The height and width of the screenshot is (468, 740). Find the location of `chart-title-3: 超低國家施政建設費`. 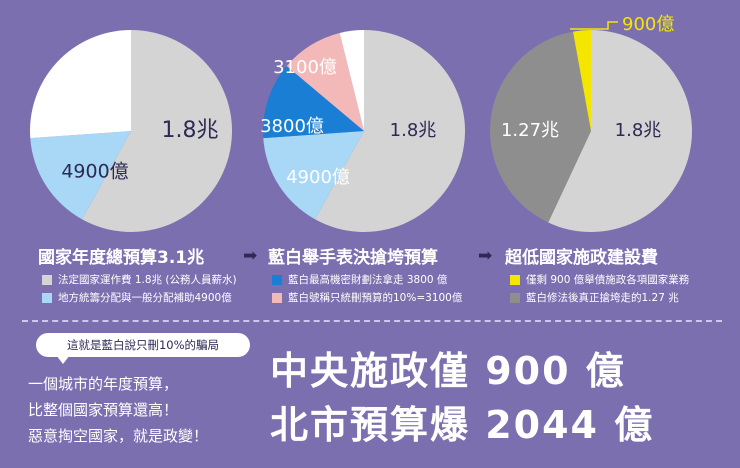

chart-title-3: 超低國家施政建設費 is located at coordinates (581, 258).